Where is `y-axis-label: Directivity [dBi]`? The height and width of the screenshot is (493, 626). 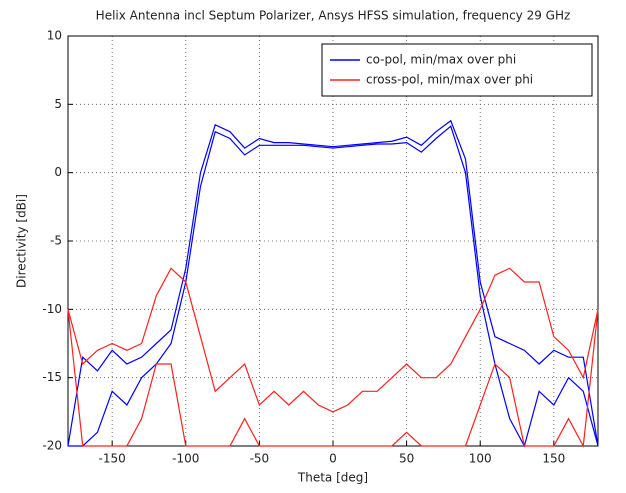 y-axis-label: Directivity [dBi] is located at coordinates (22, 241).